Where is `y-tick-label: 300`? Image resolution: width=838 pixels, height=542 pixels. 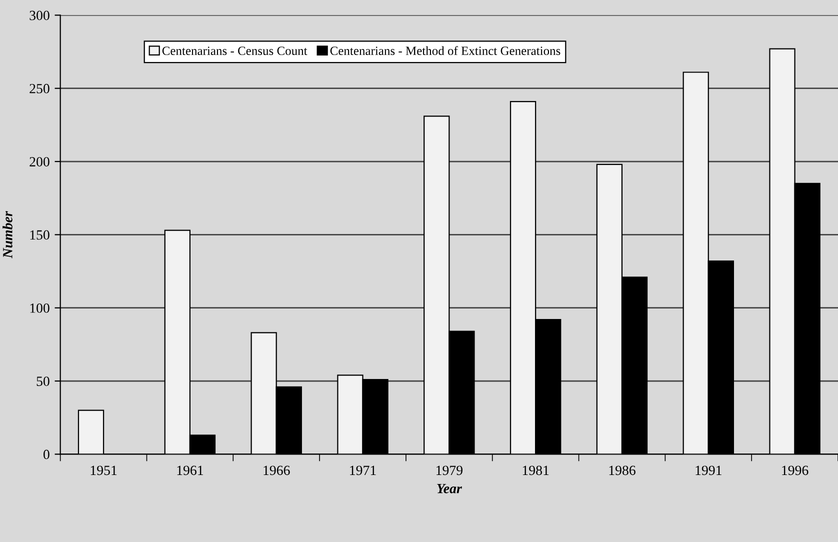
y-tick-label: 300 is located at coordinates (40, 15).